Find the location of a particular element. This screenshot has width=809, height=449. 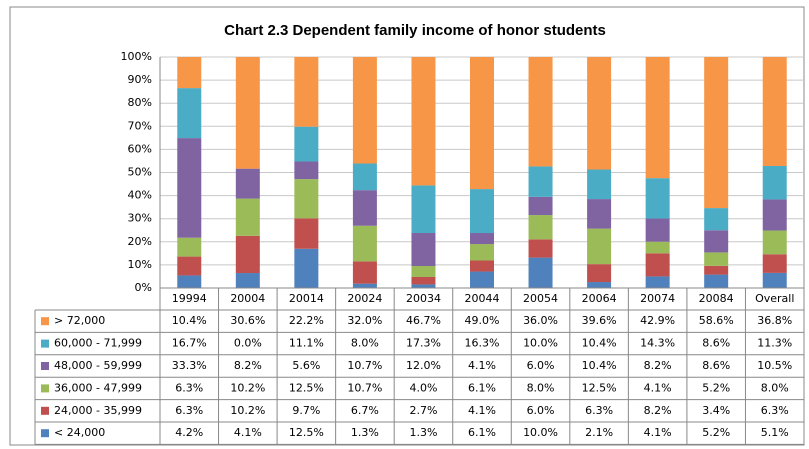

x-tick-label: 20064 is located at coordinates (599, 298).